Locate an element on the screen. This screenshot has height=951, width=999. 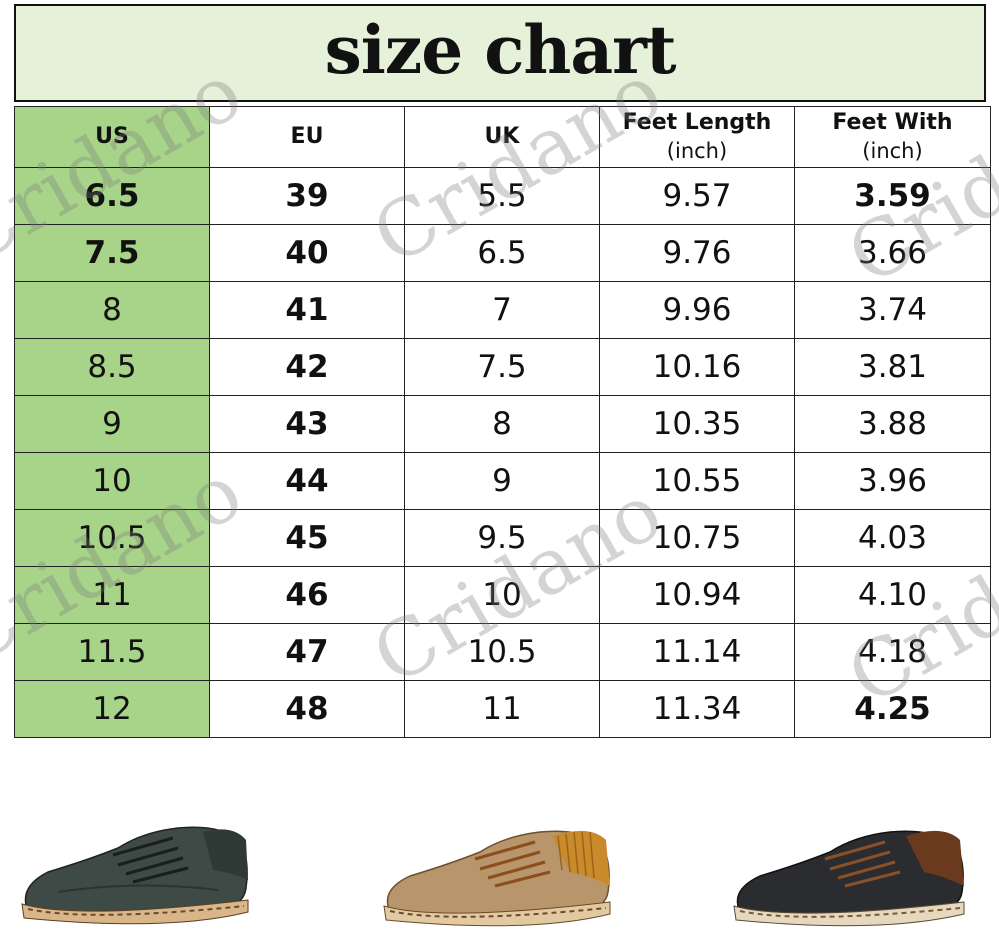
cell-us: 8.5 is located at coordinates (112, 367).